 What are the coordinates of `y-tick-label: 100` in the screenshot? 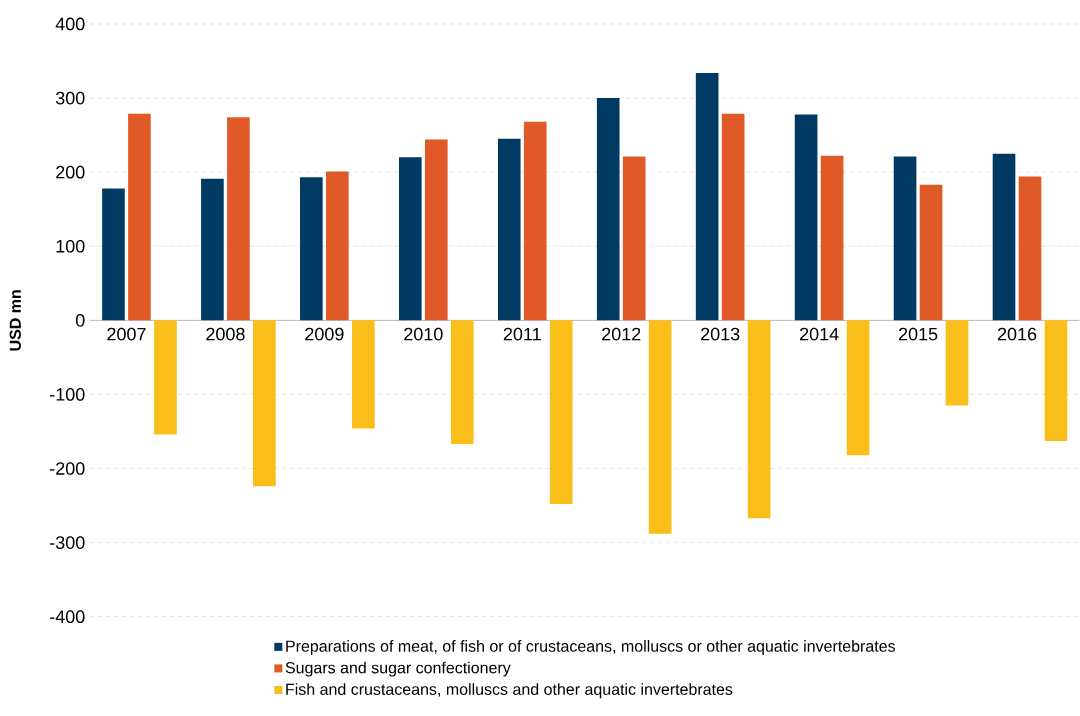 It's located at (70, 246).